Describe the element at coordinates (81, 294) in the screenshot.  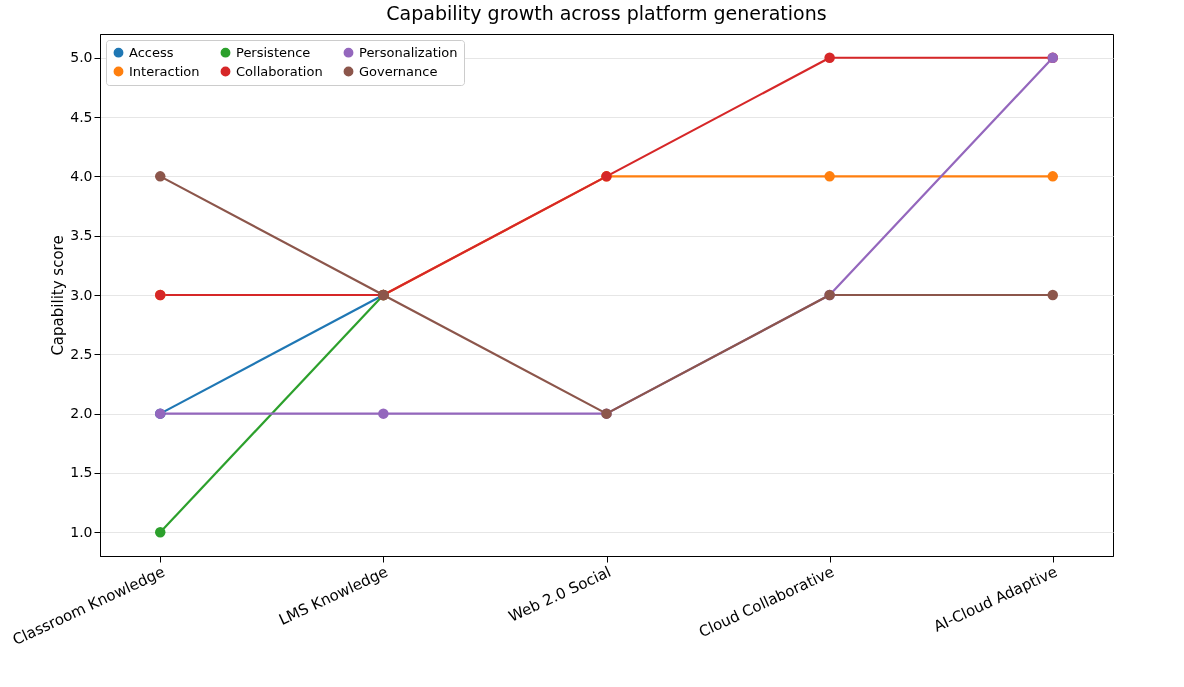
I see `y-tick-label: 3.0` at that location.